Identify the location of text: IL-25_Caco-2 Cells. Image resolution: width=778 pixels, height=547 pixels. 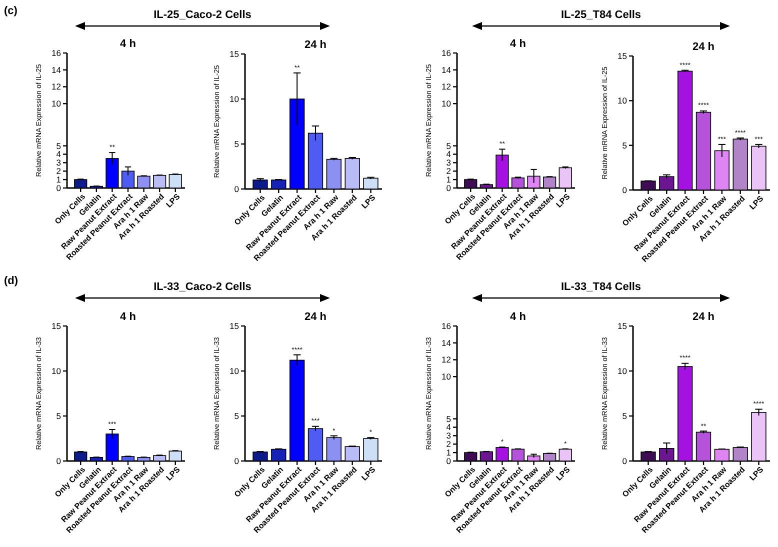
(203, 15).